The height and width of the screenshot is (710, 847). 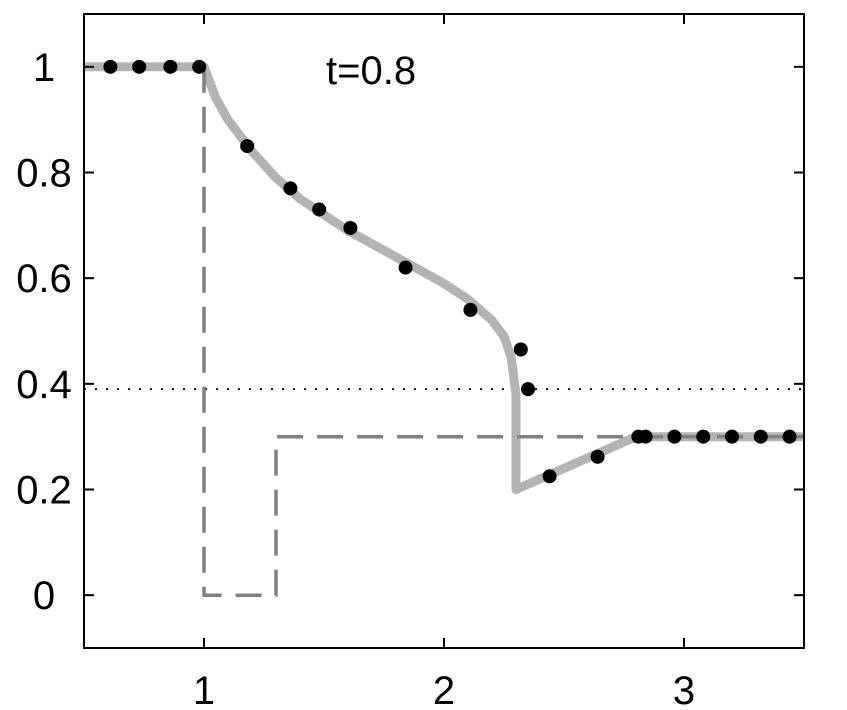 What do you see at coordinates (44, 491) in the screenshot?
I see `y-tick-label: 0.2` at bounding box center [44, 491].